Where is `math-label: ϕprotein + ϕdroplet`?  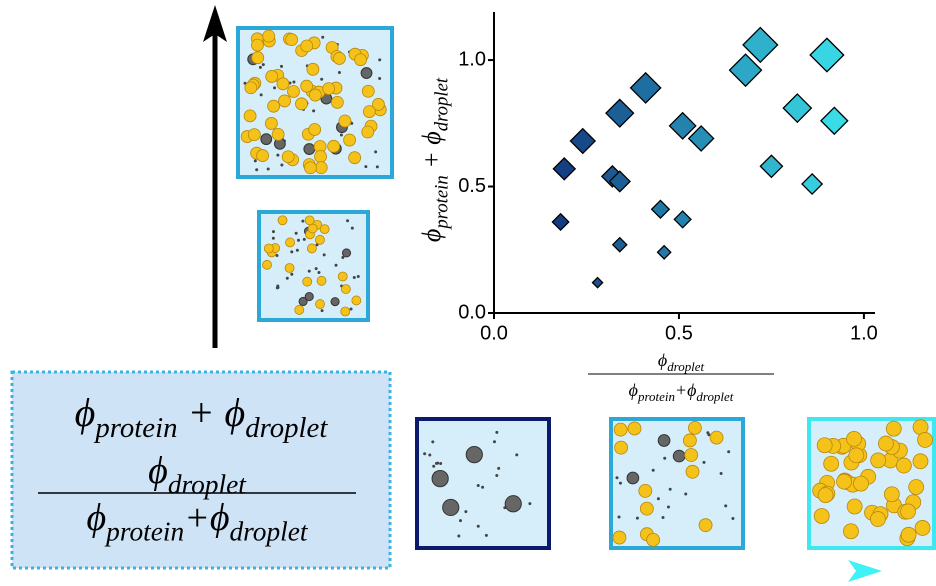 math-label: ϕprotein + ϕdroplet is located at coordinates (434, 159).